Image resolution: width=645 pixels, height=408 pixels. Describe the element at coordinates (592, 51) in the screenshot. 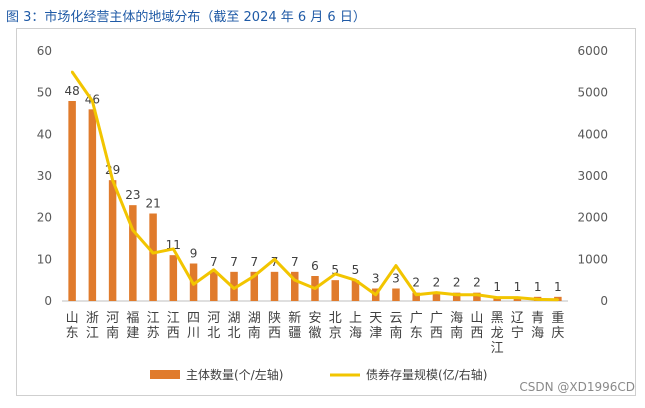

I see `y-right-tick-label: 6000` at that location.